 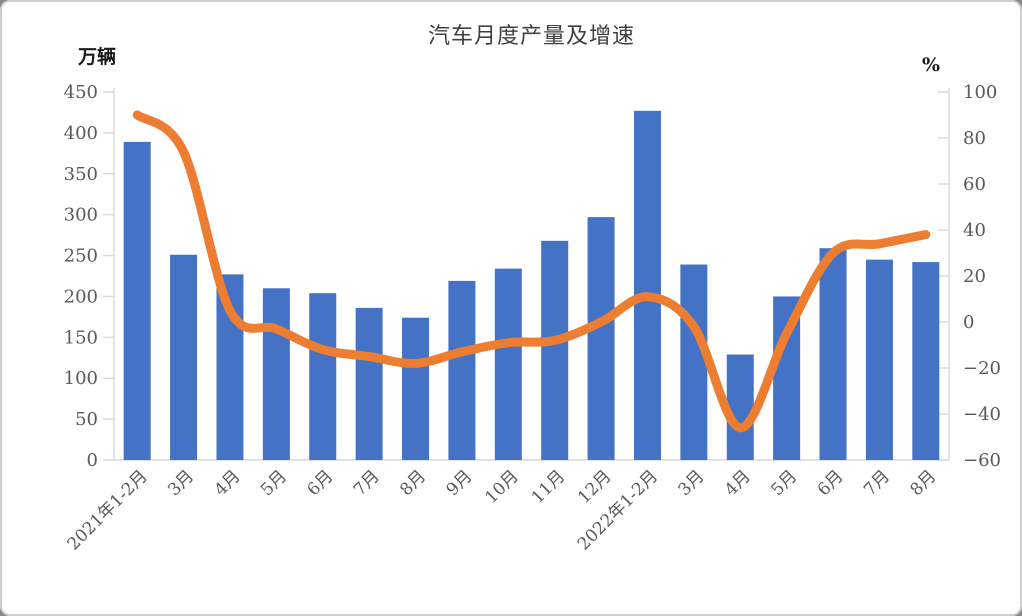 I want to click on chart-title: 汽车月度产量及增速, so click(x=531, y=36).